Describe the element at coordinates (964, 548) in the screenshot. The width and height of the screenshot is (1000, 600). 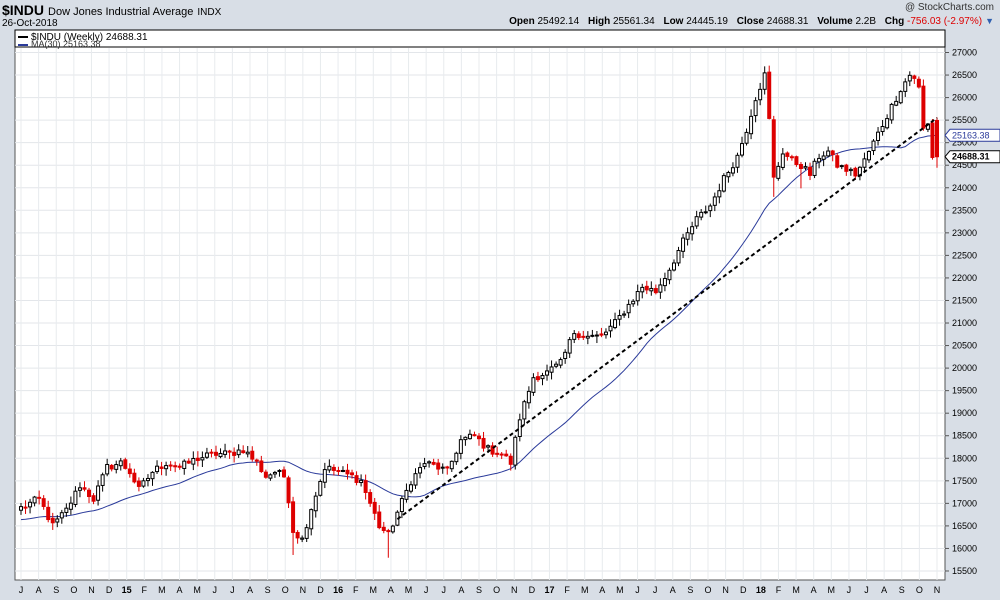
I see `y-tick-label: 16000` at that location.